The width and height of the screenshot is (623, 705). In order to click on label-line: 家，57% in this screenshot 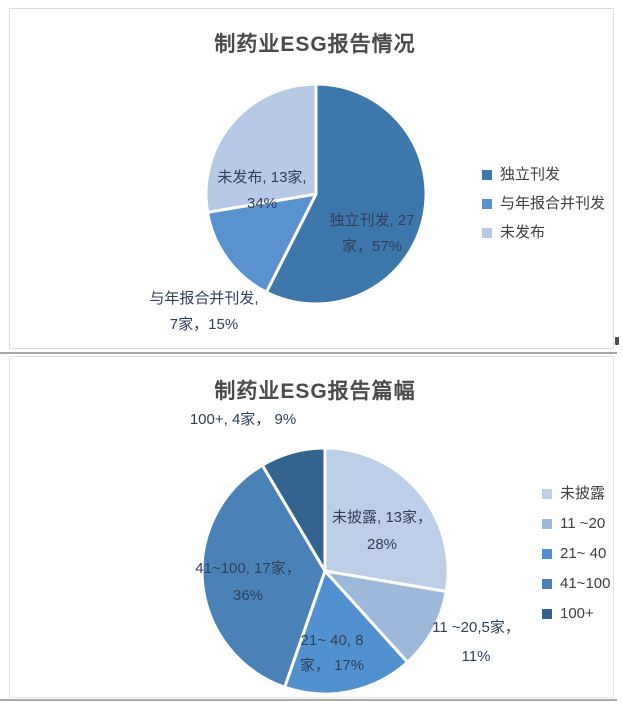, I will do `click(372, 246)`.